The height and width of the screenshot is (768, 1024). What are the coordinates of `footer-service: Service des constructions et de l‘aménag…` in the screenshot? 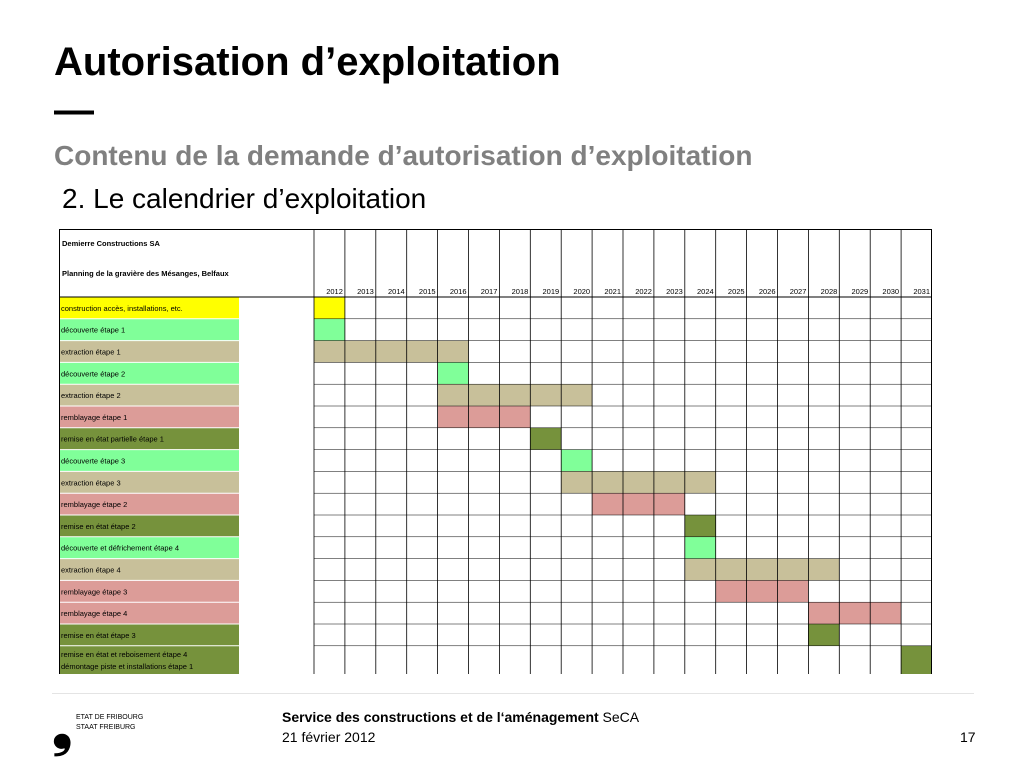 It's located at (460, 717).